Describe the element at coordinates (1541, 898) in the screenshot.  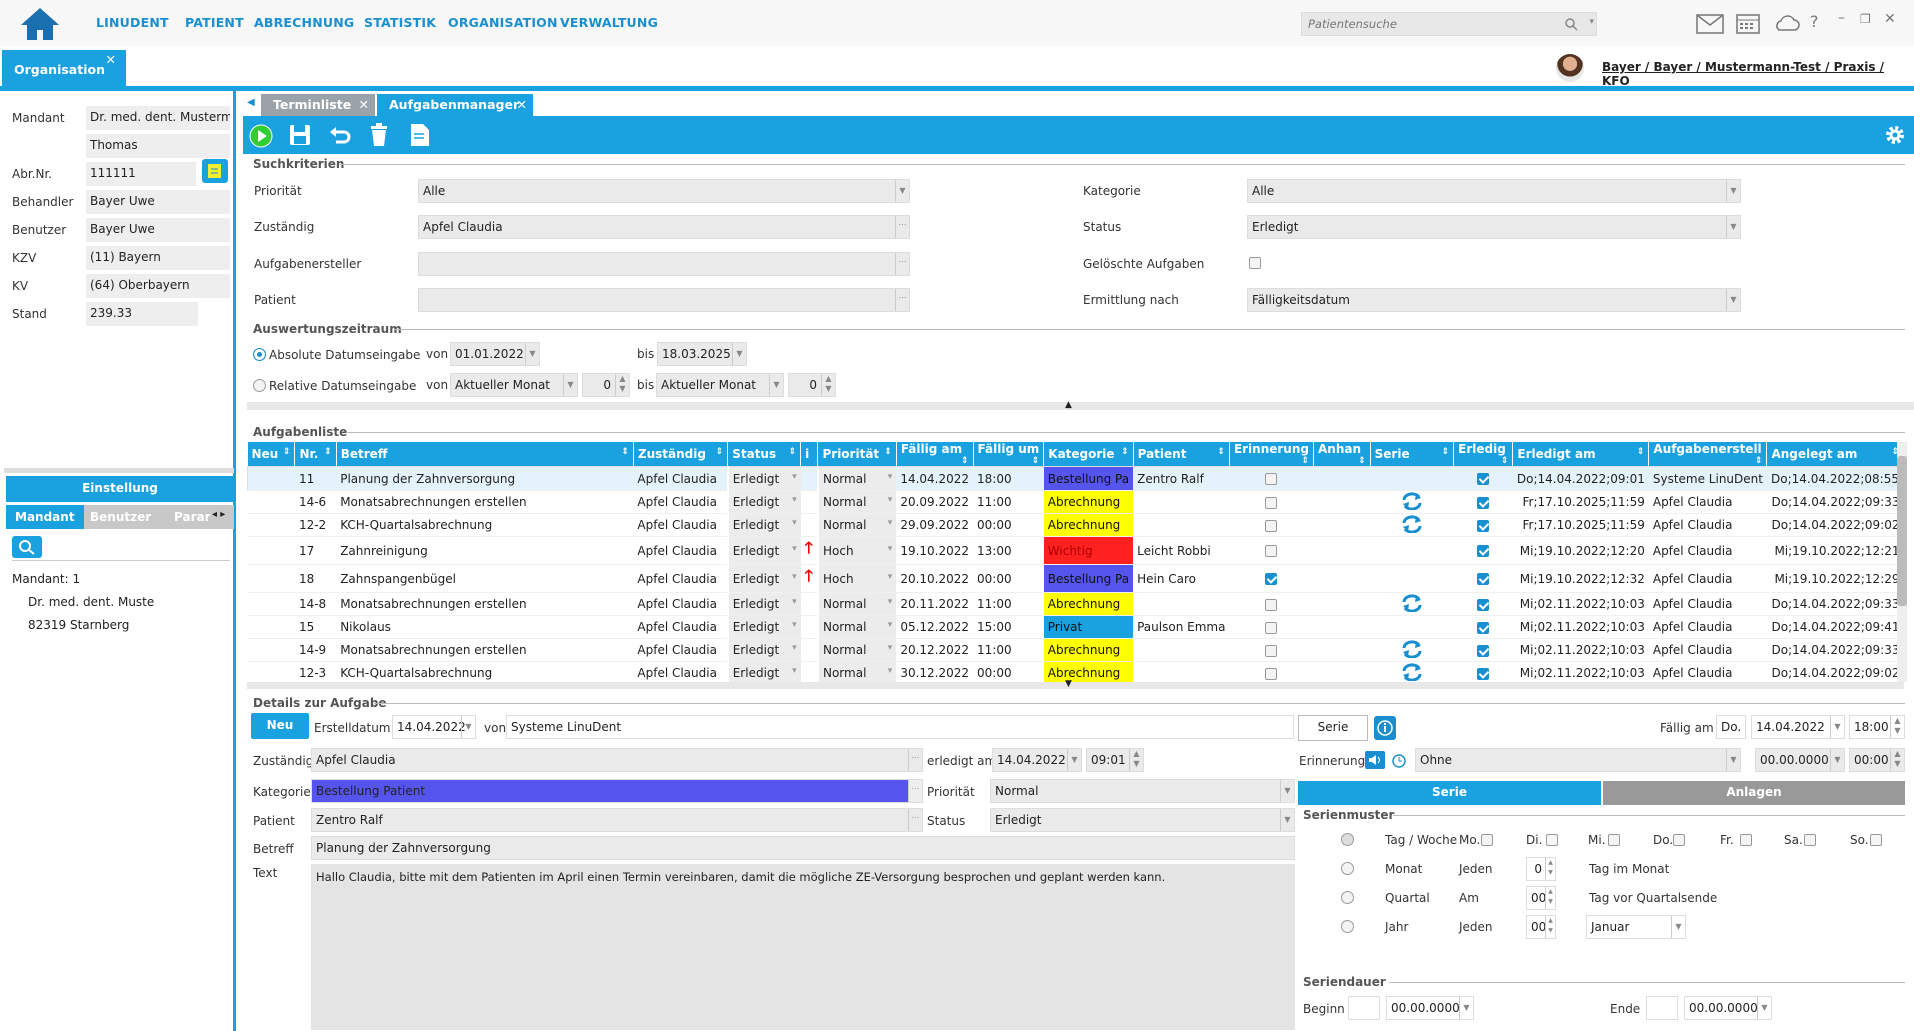
I see `quartal-stepper: 00 ▲ ▼` at that location.